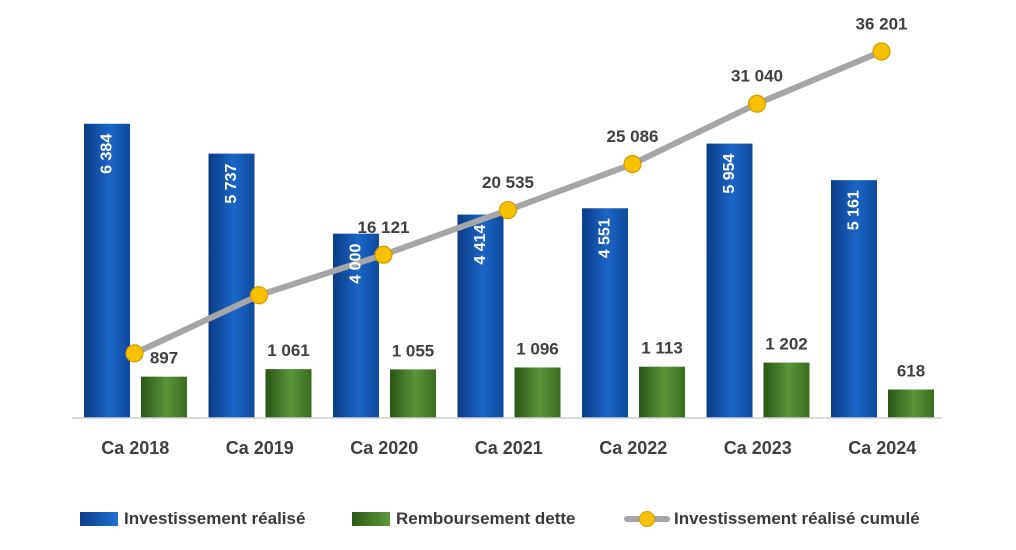 This screenshot has width=1016, height=550. Describe the element at coordinates (537, 348) in the screenshot. I see `bar-remboursement-label: 1 096` at that location.